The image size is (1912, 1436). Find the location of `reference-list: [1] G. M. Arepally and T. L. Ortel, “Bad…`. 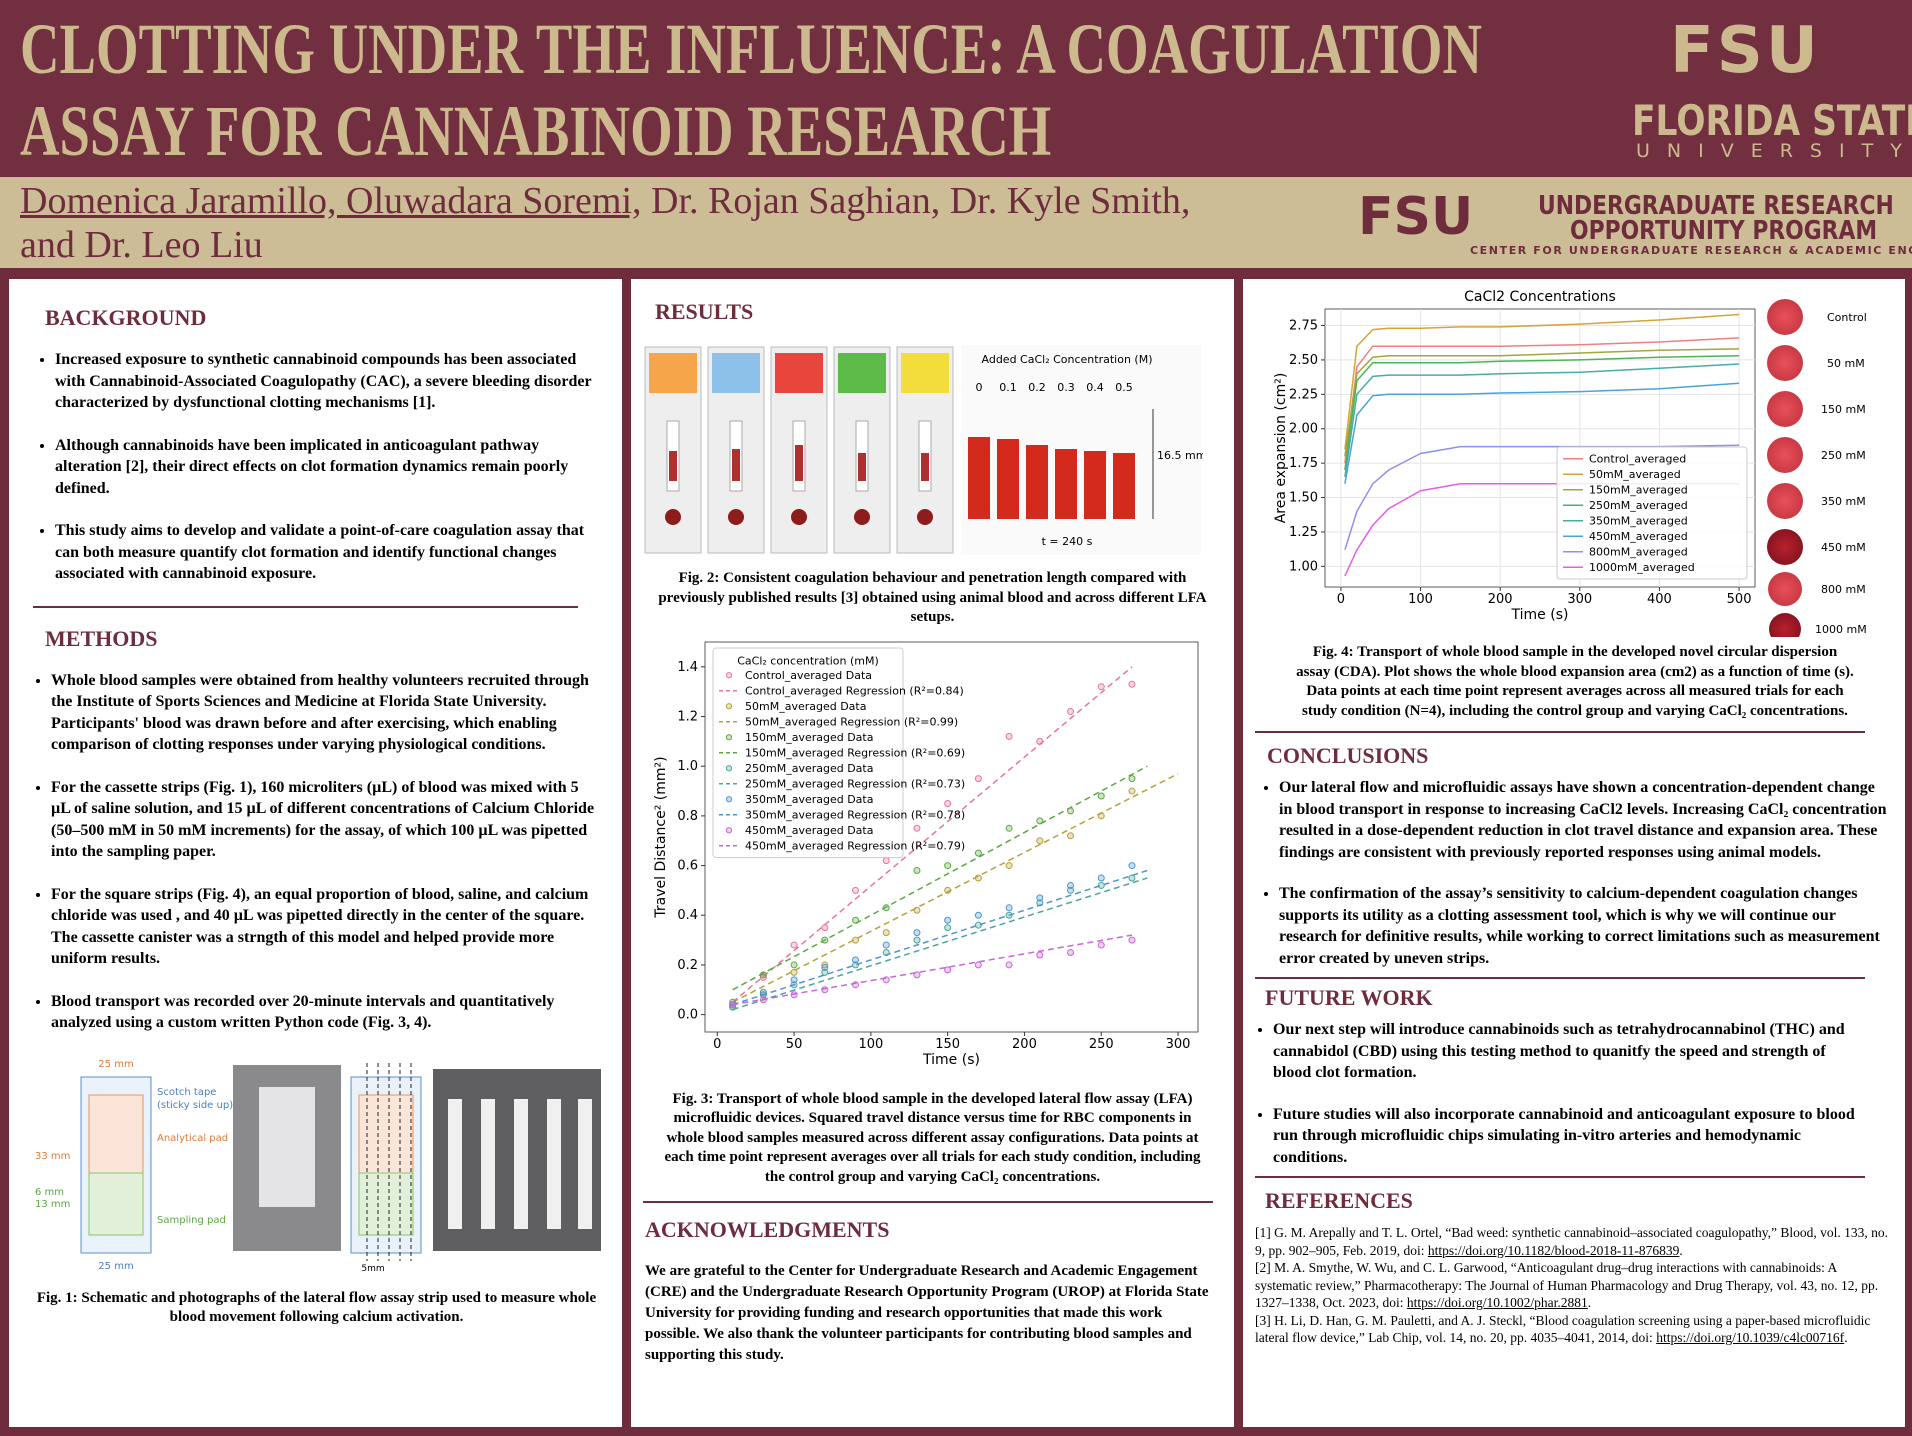

reference-list: [1] G. M. Arepally and T. L. Ortel, “Bad… is located at coordinates (1575, 1285).